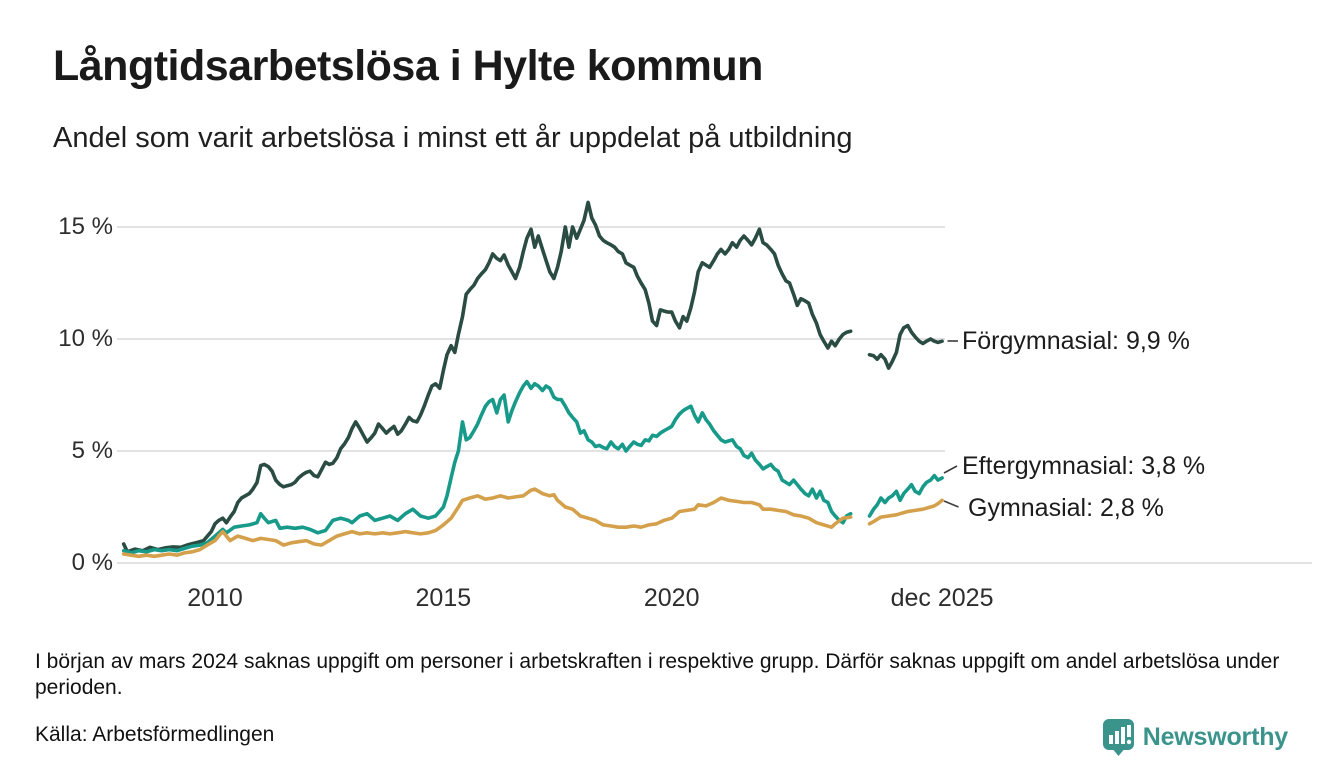 This screenshot has height=780, width=1340. Describe the element at coordinates (905, 512) in the screenshot. I see `series-line-gymnasial-seg2` at that location.